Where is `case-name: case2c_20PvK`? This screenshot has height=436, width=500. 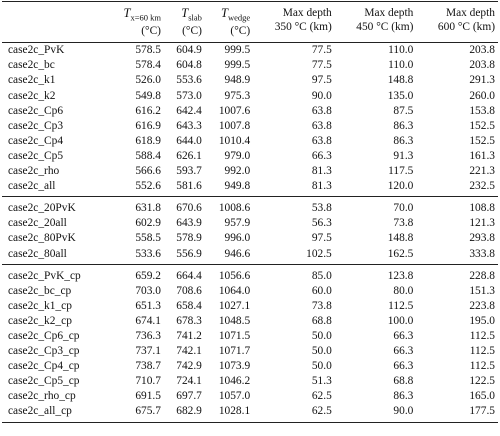
case-name: case2c_20PvK is located at coordinates (42, 208).